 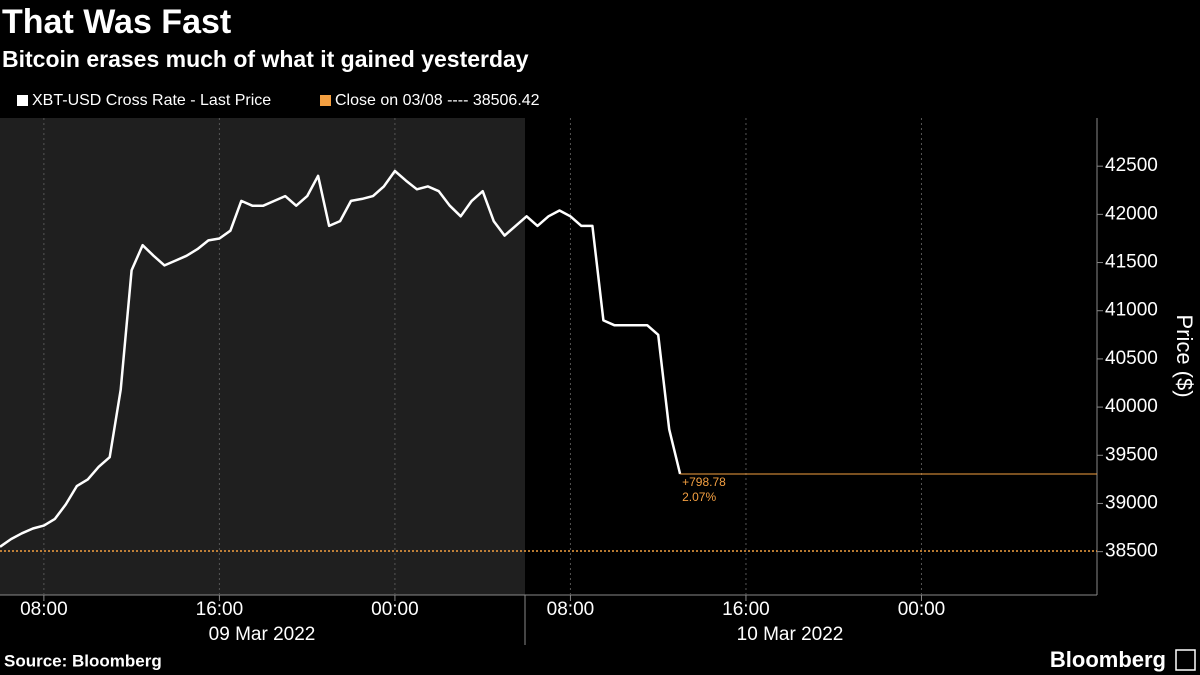 What do you see at coordinates (1131, 454) in the screenshot?
I see `y-tick-label: 39500` at bounding box center [1131, 454].